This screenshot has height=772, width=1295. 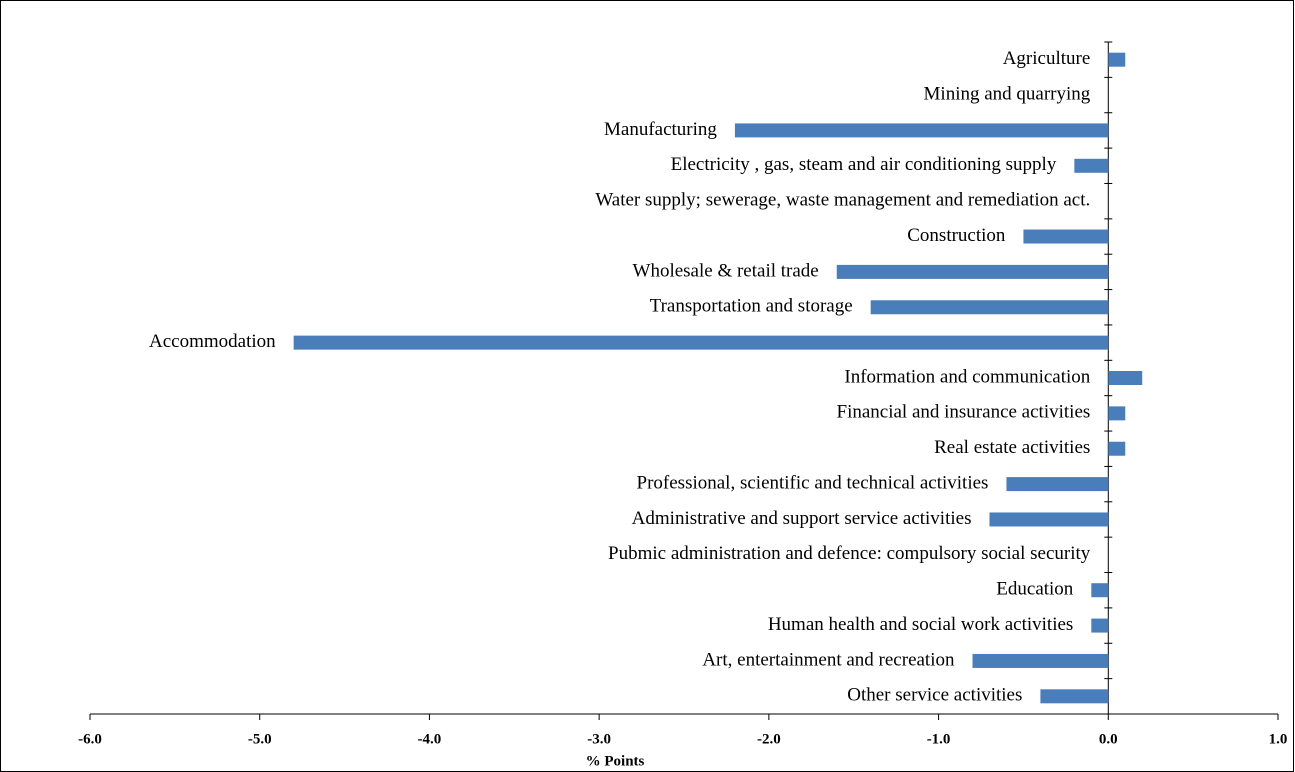 What do you see at coordinates (430, 739) in the screenshot?
I see `x-tick-label: -4.0` at bounding box center [430, 739].